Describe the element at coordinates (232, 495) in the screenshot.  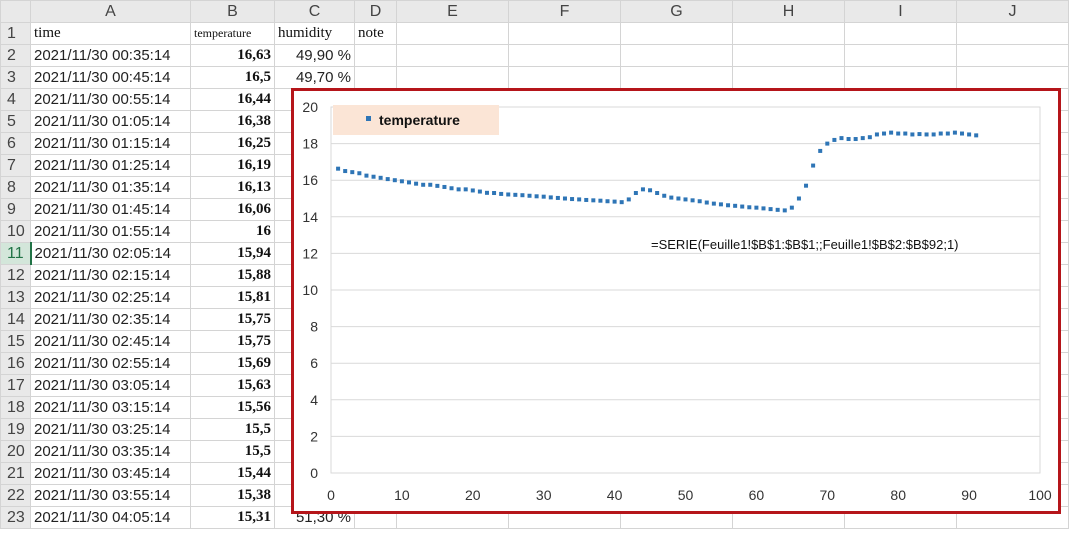
I see `cell-temperature: 15,38` at that location.